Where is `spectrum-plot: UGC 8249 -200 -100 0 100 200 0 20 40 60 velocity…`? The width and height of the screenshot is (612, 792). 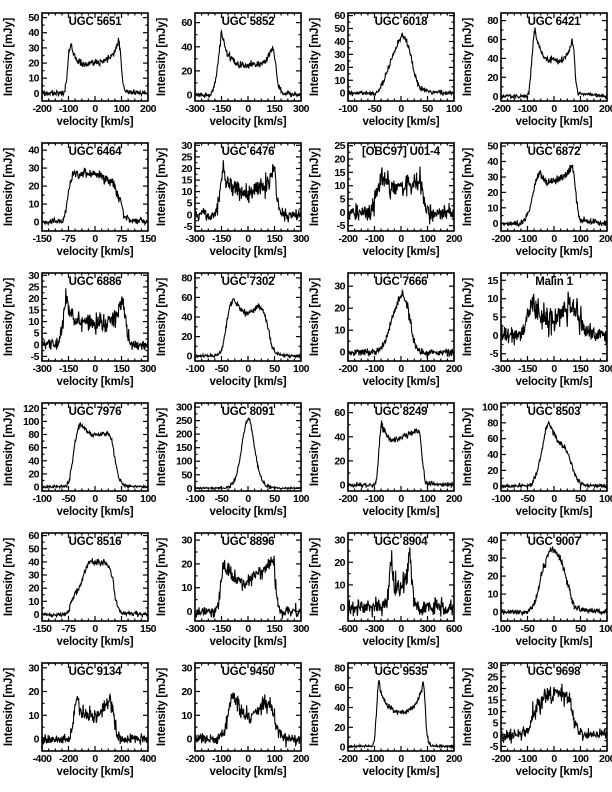
spectrum-plot: UGC 8249 -200 -100 0 100 200 0 20 40 60 velocity… is located at coordinates (386, 460).